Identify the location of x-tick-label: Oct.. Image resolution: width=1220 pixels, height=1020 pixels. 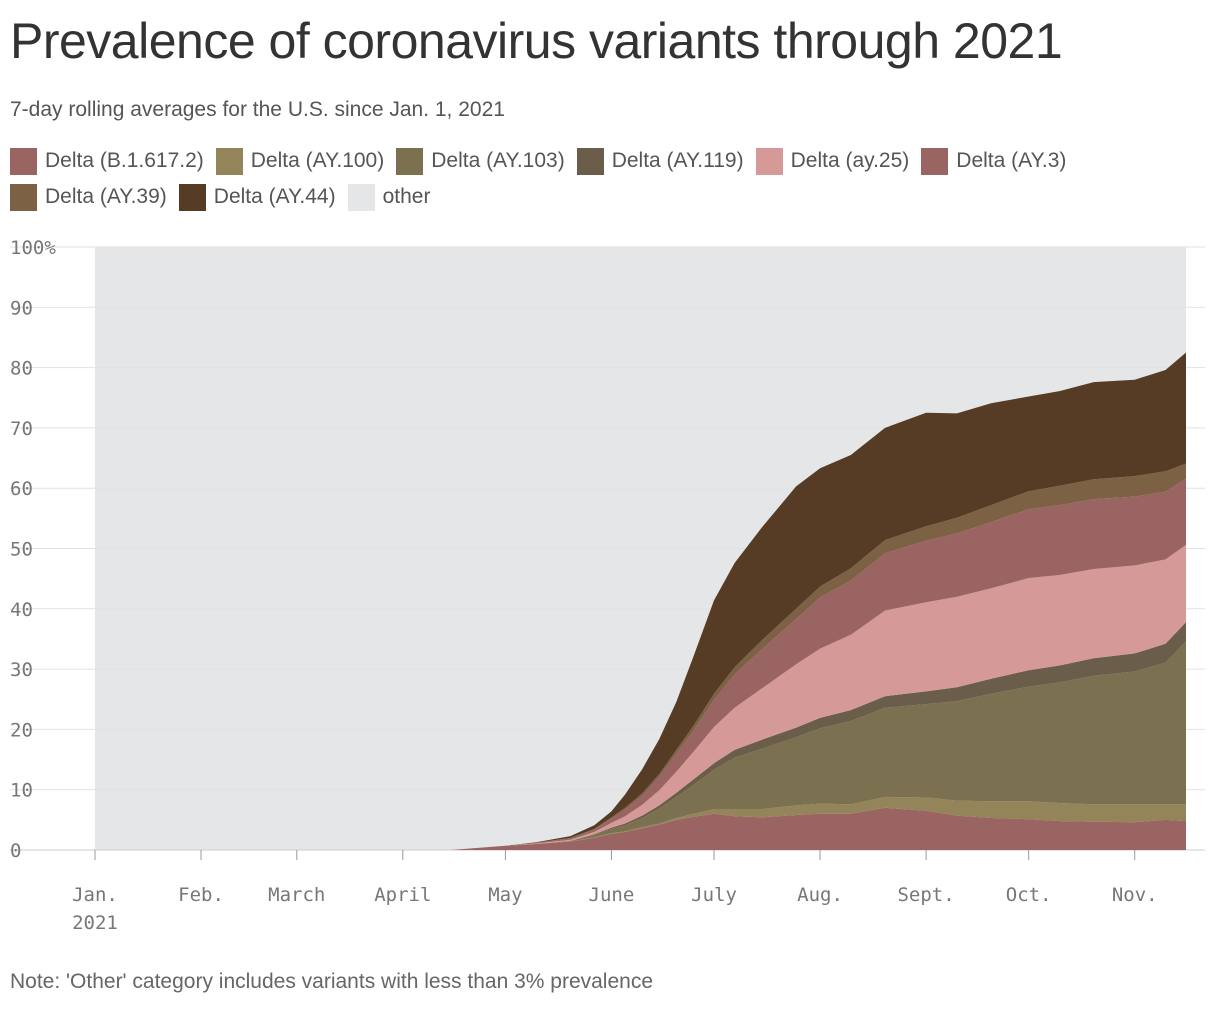
(1029, 895).